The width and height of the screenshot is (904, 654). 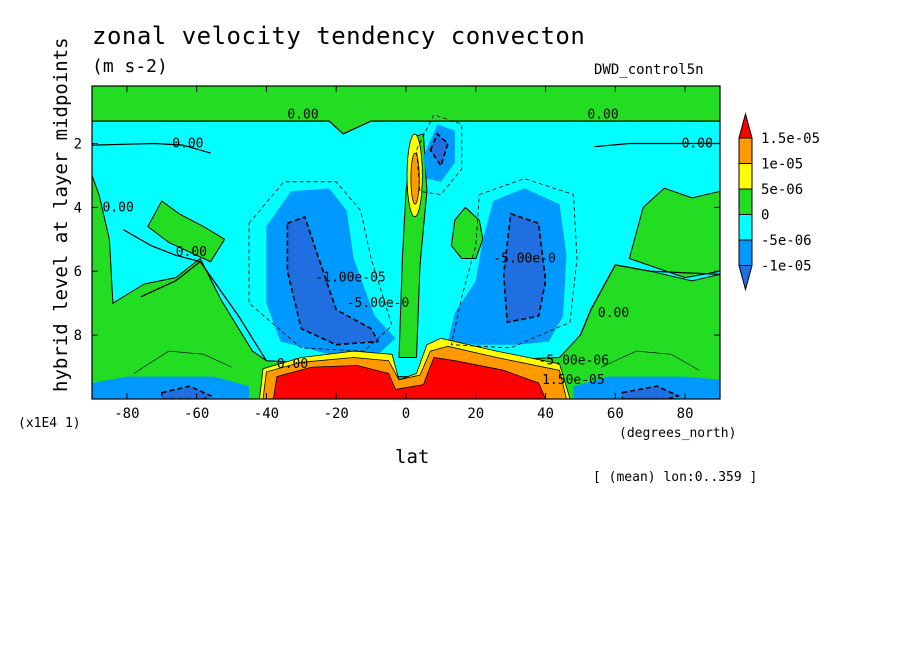 I want to click on colorbar-level-label-4: -5e-06, so click(x=786, y=241).